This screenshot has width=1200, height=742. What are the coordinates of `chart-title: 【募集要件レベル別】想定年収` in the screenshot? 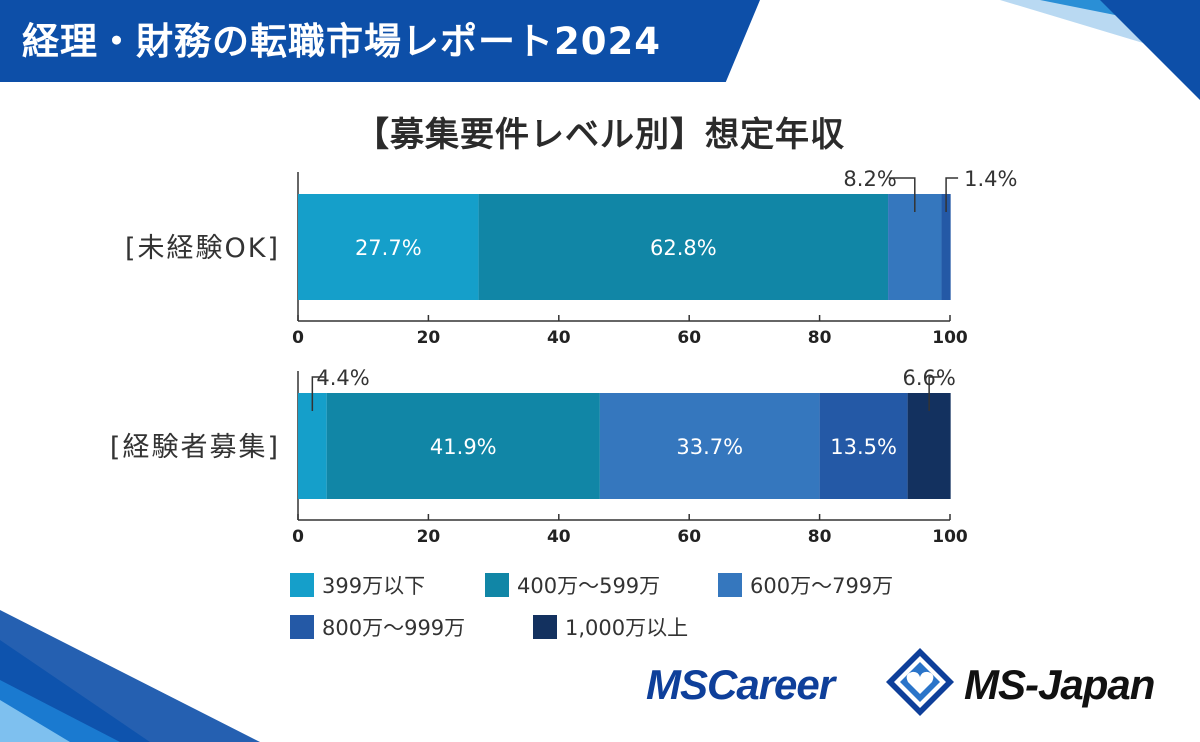 It's located at (600, 135).